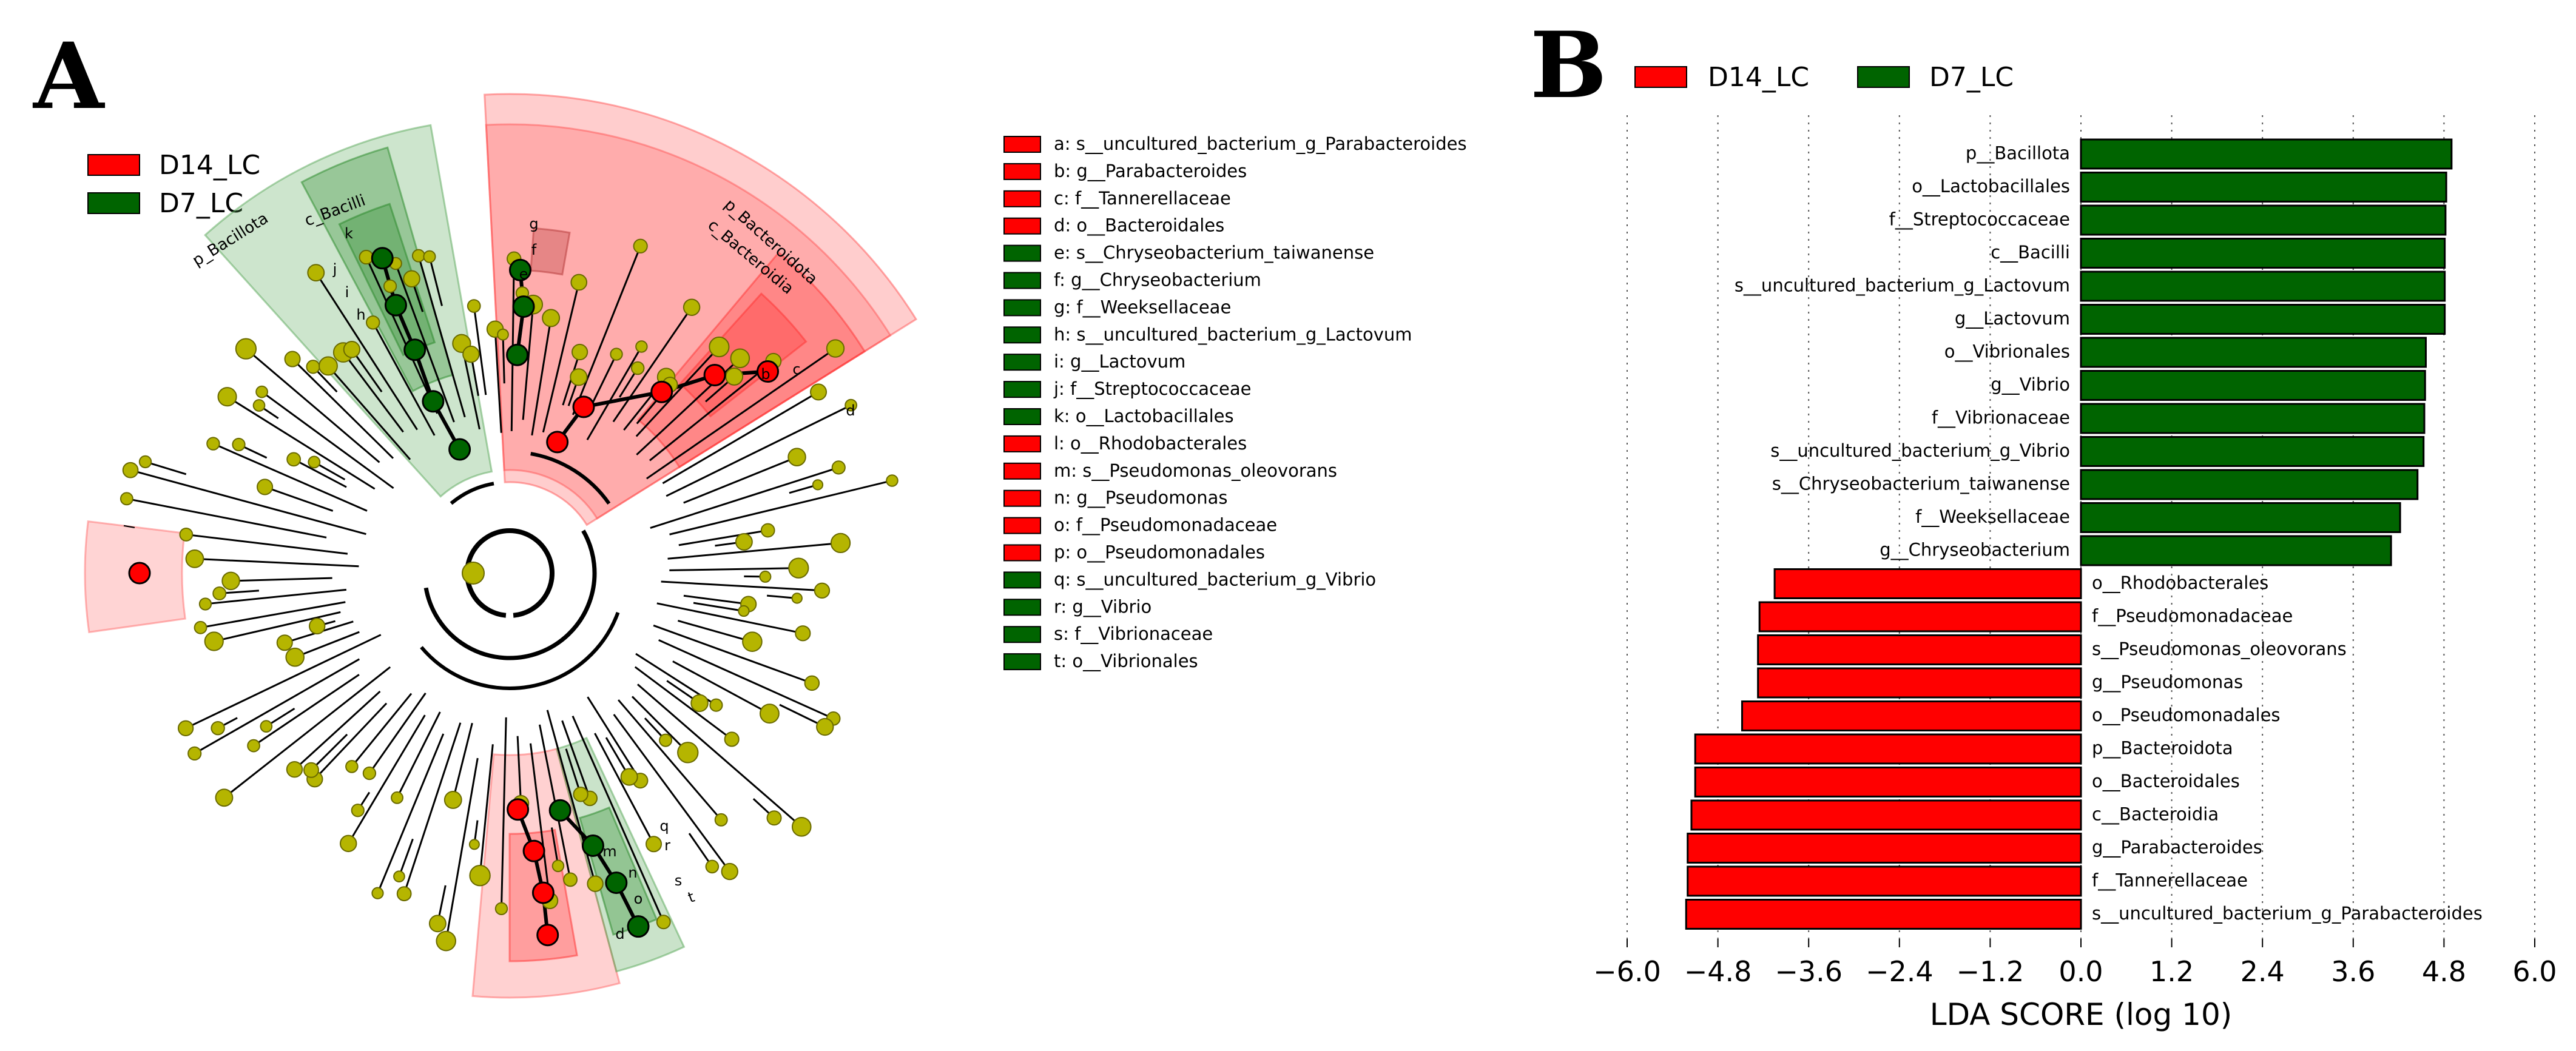 Image resolution: width=2576 pixels, height=1051 pixels. Describe the element at coordinates (1022, 253) in the screenshot. I see `key-swatch-e` at that location.